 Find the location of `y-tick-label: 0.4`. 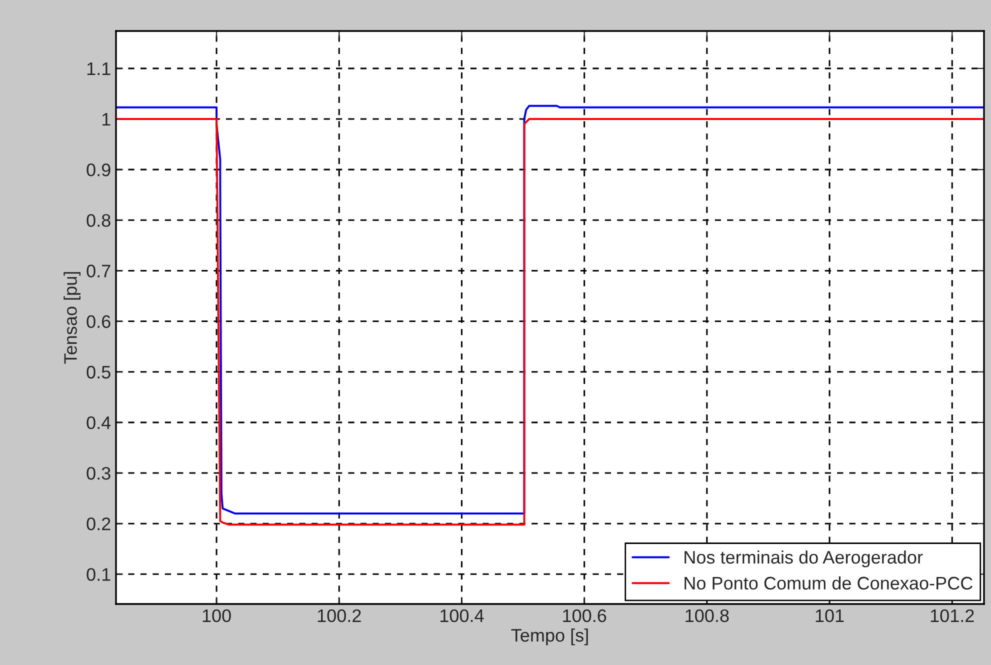

y-tick-label: 0.4 is located at coordinates (98, 423).